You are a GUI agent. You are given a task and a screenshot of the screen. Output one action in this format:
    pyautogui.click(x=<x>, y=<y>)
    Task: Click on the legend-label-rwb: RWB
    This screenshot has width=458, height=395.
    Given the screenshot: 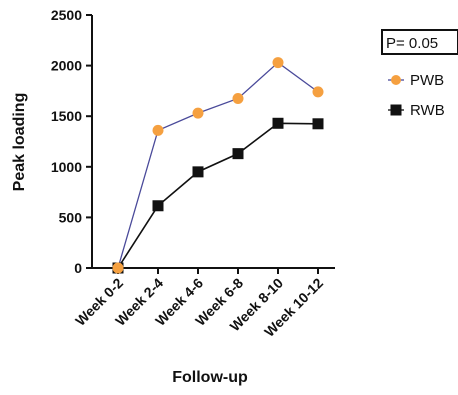 What is the action you would take?
    pyautogui.click(x=427, y=110)
    